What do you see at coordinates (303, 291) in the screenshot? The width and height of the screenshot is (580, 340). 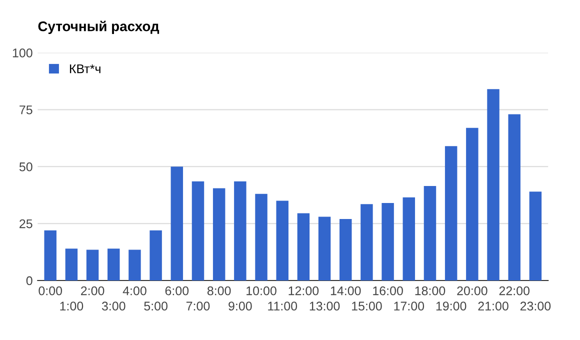 I see `x-tick-label: 12:00` at bounding box center [303, 291].